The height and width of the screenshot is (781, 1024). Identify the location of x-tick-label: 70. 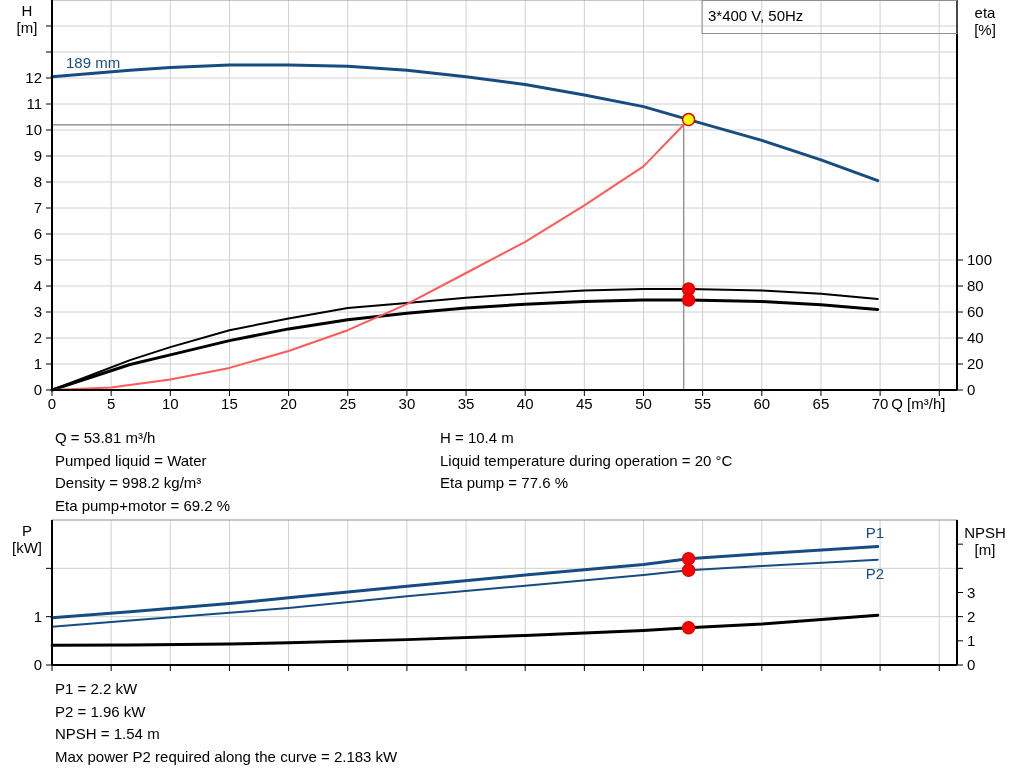
(880, 403).